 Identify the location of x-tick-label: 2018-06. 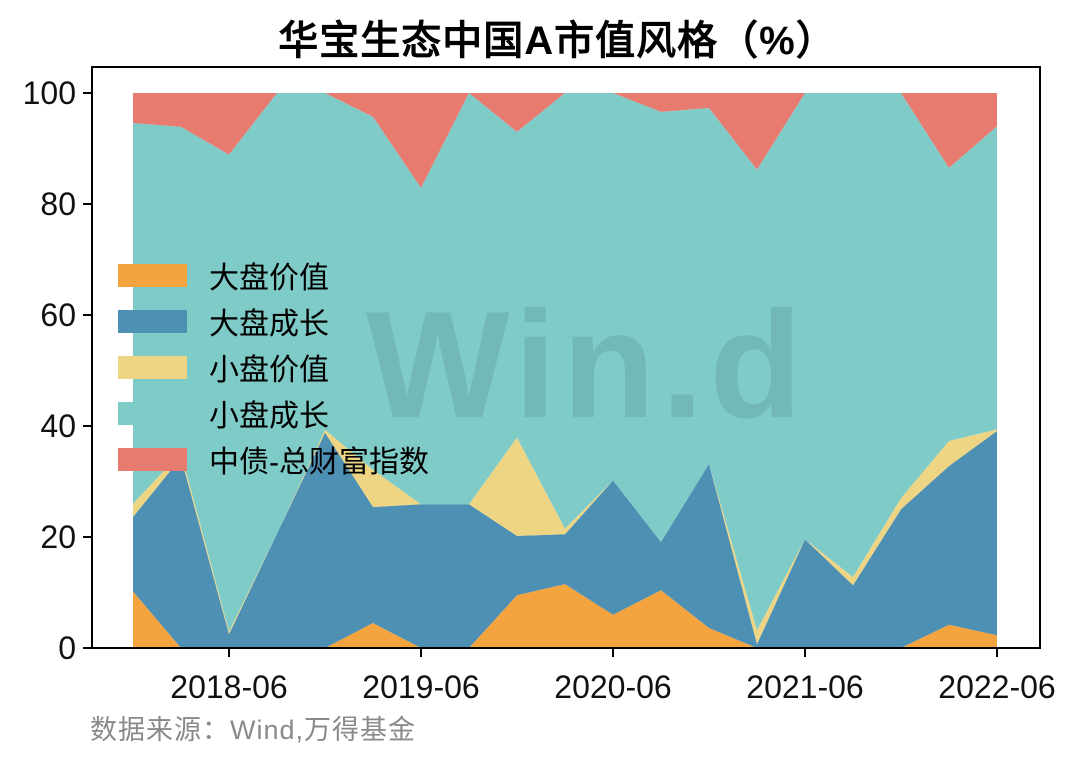
(228, 687).